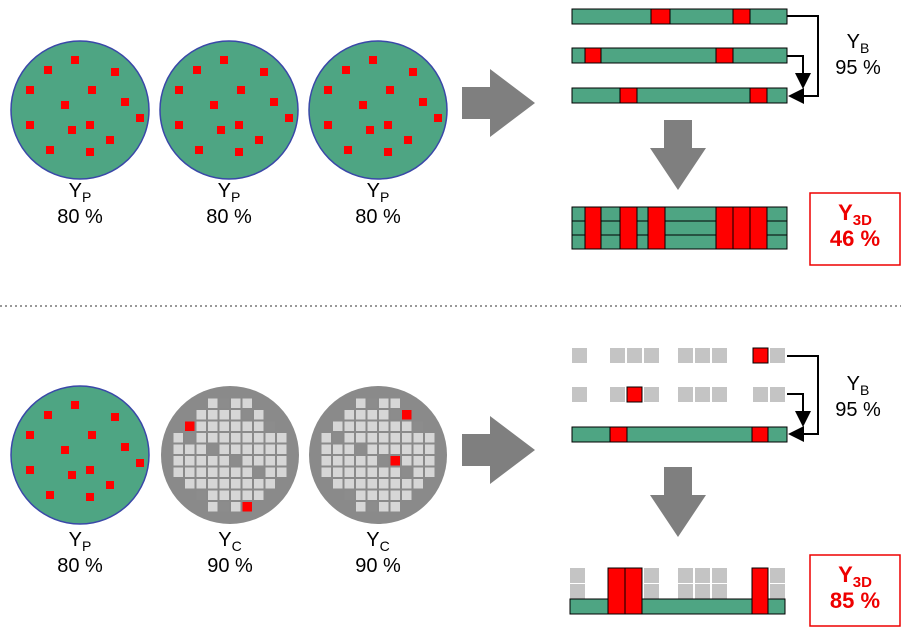 The height and width of the screenshot is (627, 901). I want to click on bond-layer, so click(679, 55).